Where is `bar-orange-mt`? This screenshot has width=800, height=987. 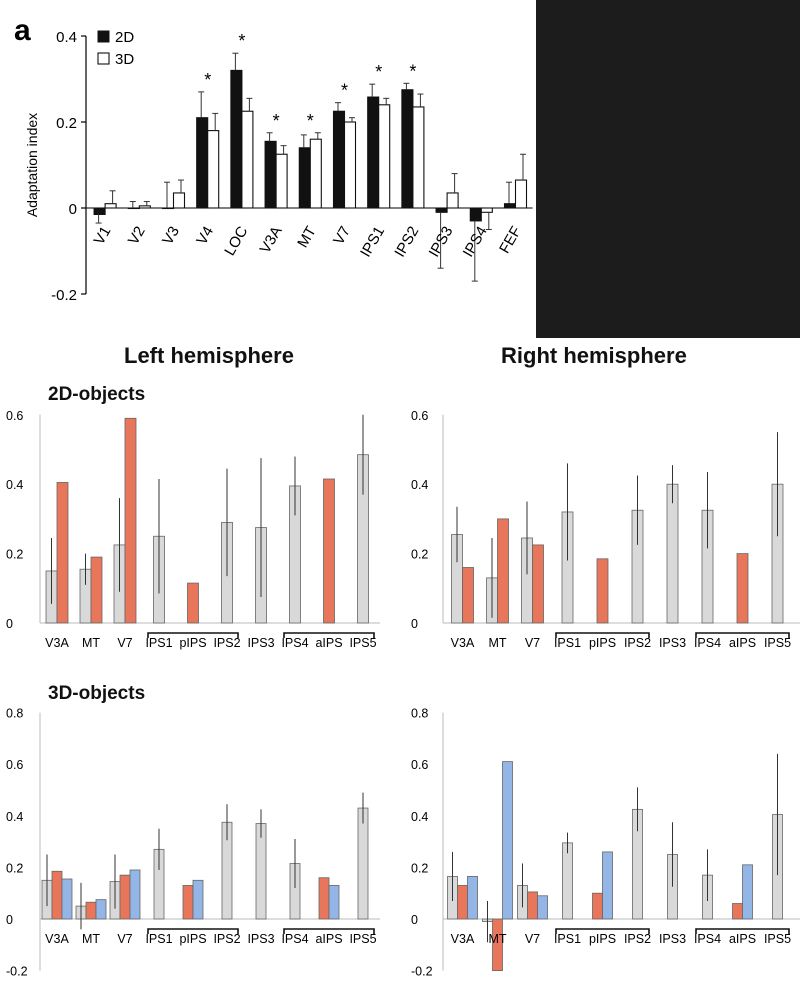 bar-orange-mt is located at coordinates (96, 590).